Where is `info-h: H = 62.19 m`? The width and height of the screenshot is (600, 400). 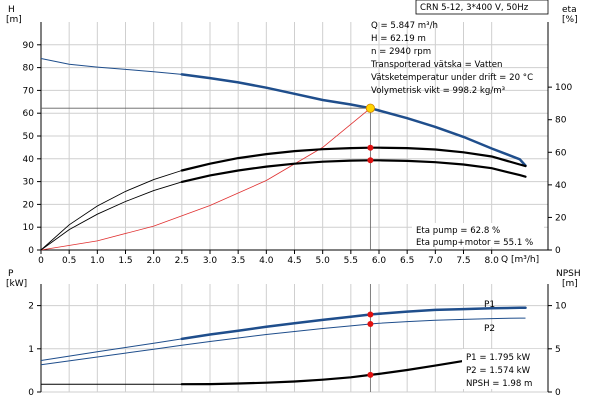
info-h: H = 62.19 m is located at coordinates (398, 39).